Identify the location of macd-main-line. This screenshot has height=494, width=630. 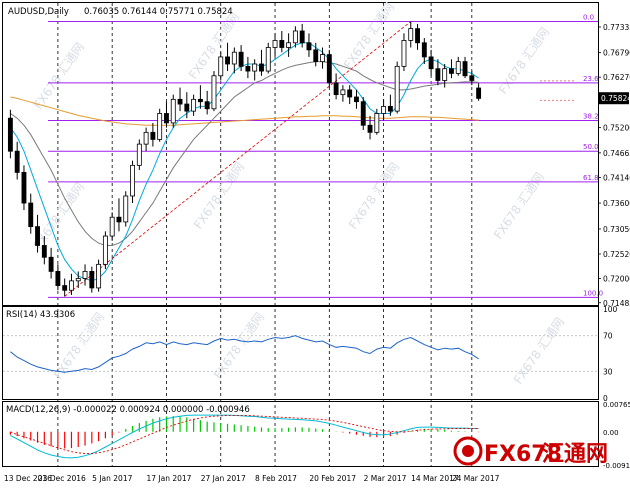
(244, 436).